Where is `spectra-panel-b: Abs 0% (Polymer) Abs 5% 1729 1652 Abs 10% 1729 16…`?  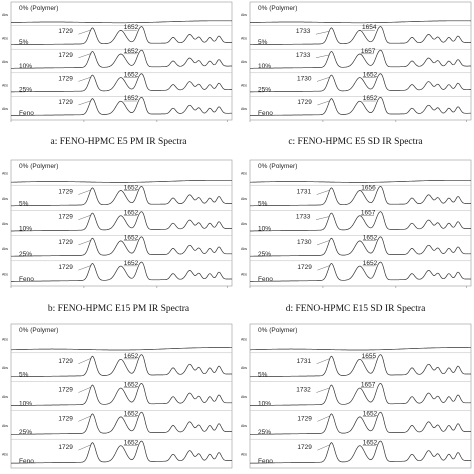
spectra-panel-b: Abs 0% (Polymer) Abs 5% 1729 1652 Abs 10% 1729 16… is located at coordinates (117, 228).